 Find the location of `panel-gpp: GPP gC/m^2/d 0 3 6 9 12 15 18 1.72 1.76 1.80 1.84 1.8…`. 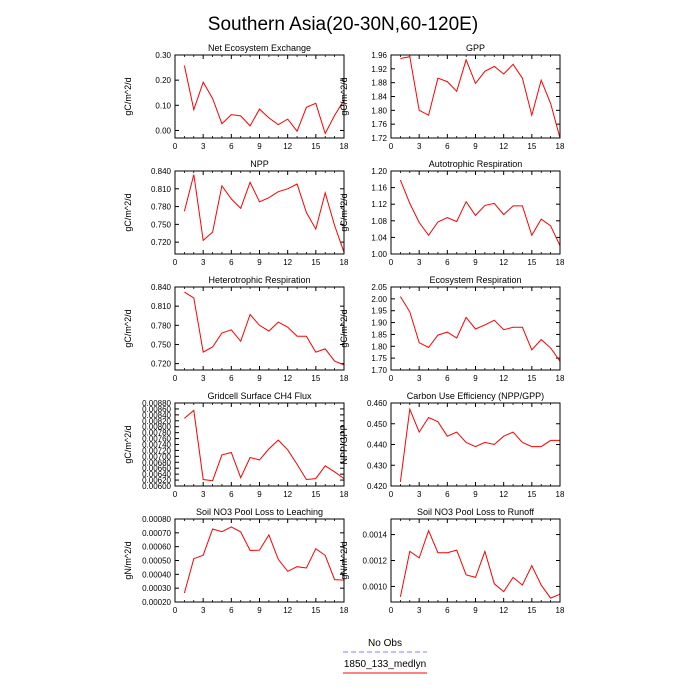

panel-gpp: GPP gC/m^2/d 0 3 6 9 12 15 18 1.72 1.76 1.80 1.84 1.8… is located at coordinates (452, 97).